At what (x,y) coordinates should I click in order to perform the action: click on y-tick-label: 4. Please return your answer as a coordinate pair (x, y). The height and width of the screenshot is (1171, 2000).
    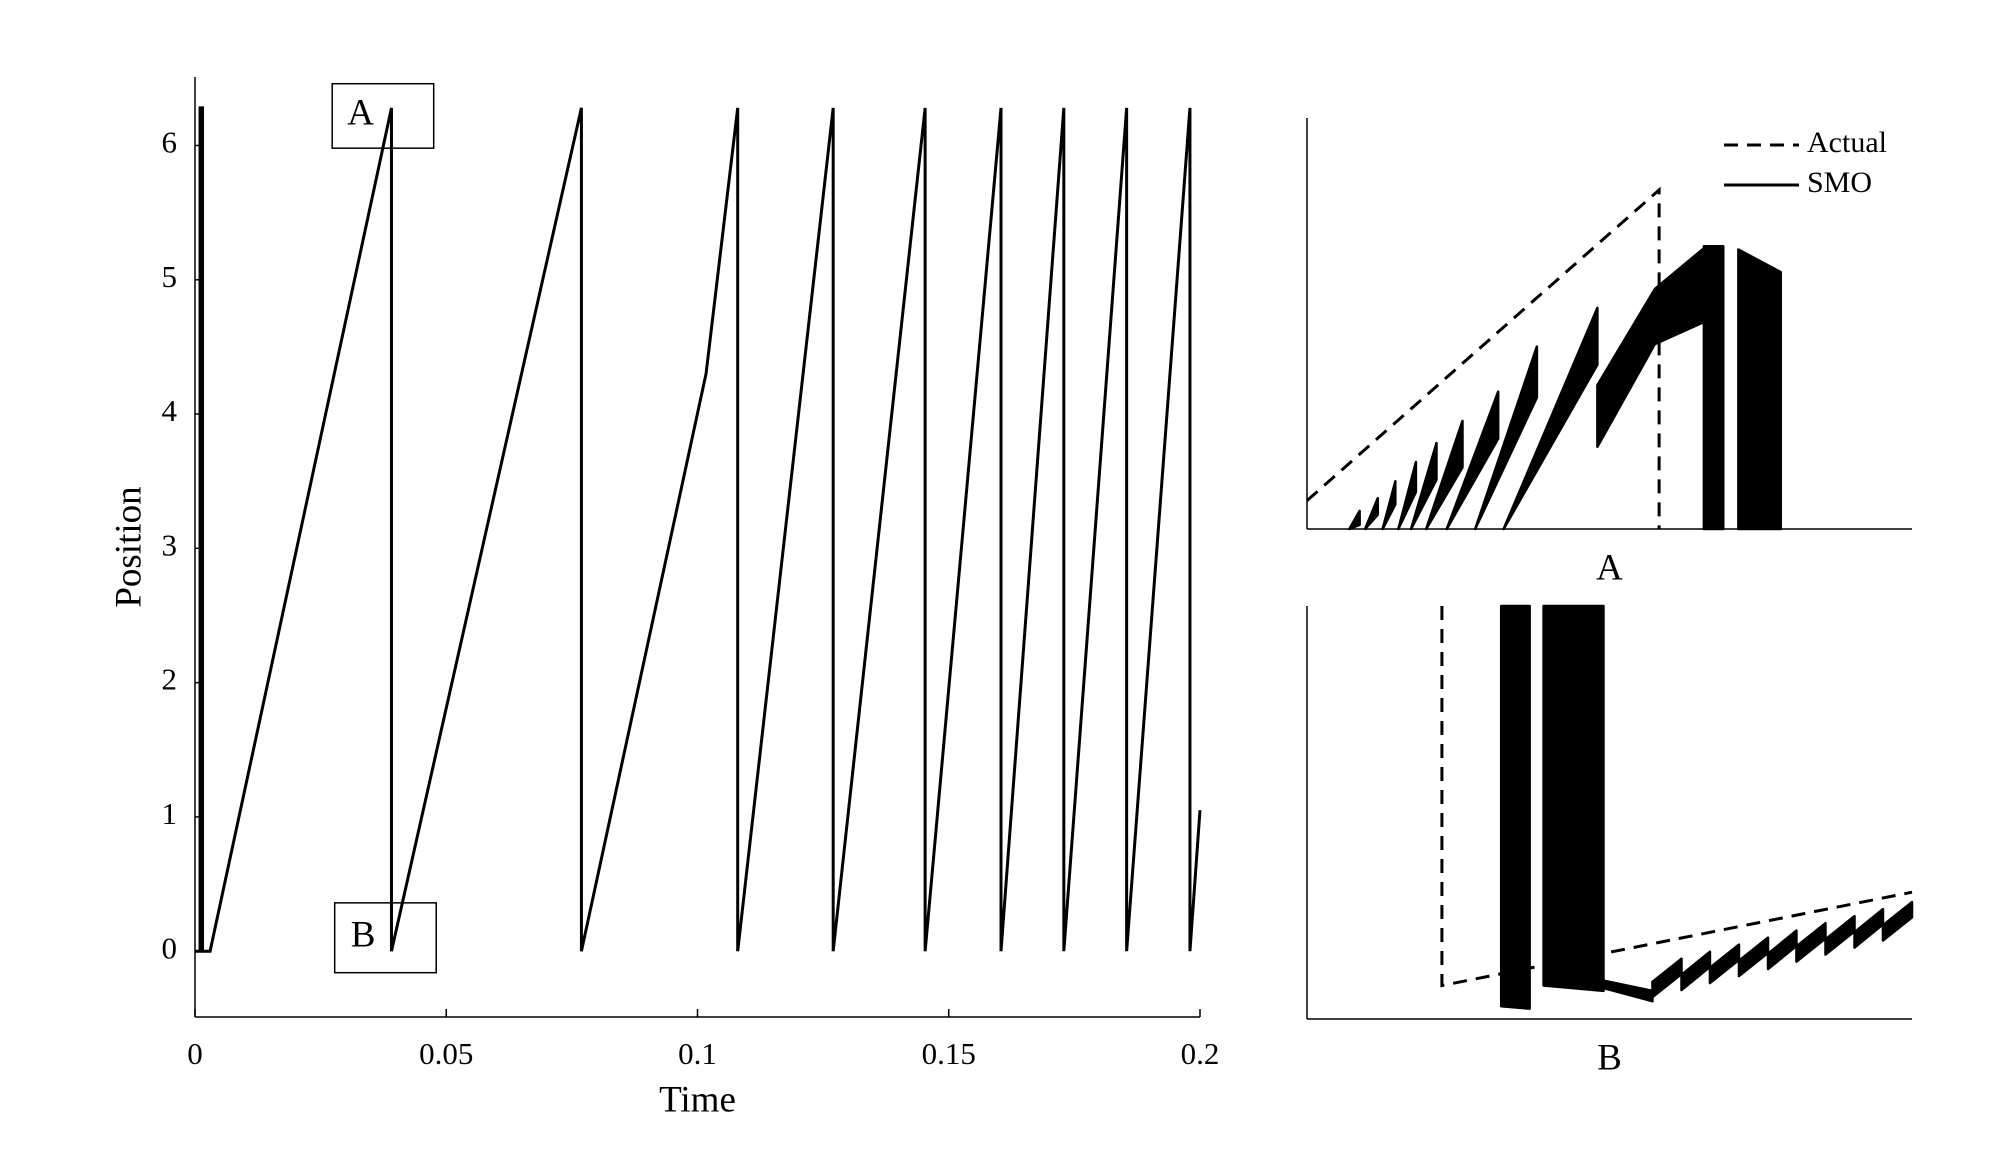
    Looking at the image, I should click on (170, 410).